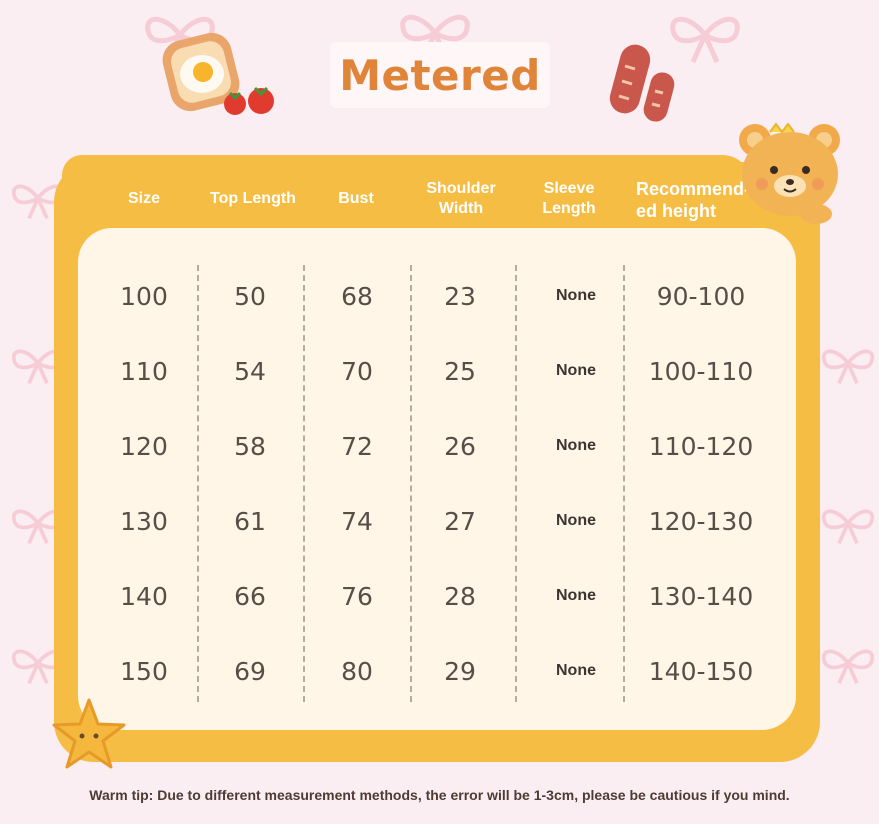 Image resolution: width=879 pixels, height=824 pixels. What do you see at coordinates (460, 596) in the screenshot?
I see `cell-shoulder-width: 28` at bounding box center [460, 596].